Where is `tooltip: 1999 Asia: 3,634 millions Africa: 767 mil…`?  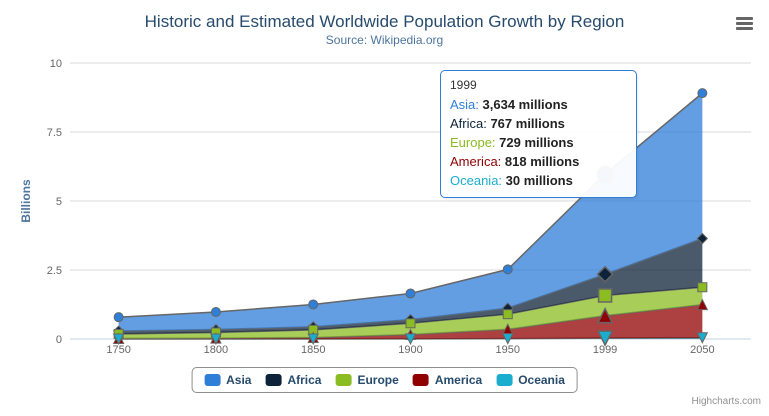 tooltip: 1999 Asia: 3,634 millions Africa: 767 mil… is located at coordinates (538, 134).